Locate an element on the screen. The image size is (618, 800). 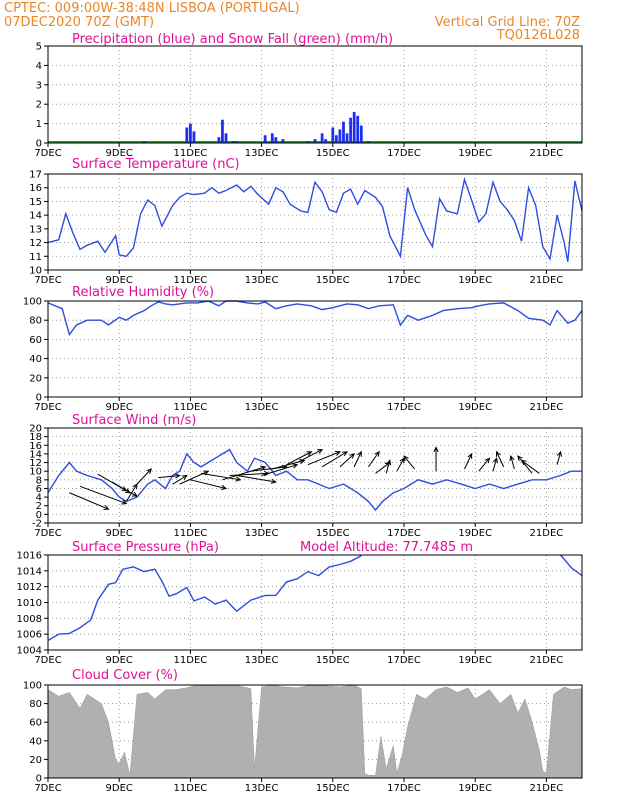
y-tick-label: 12 is located at coordinates (35, 243).